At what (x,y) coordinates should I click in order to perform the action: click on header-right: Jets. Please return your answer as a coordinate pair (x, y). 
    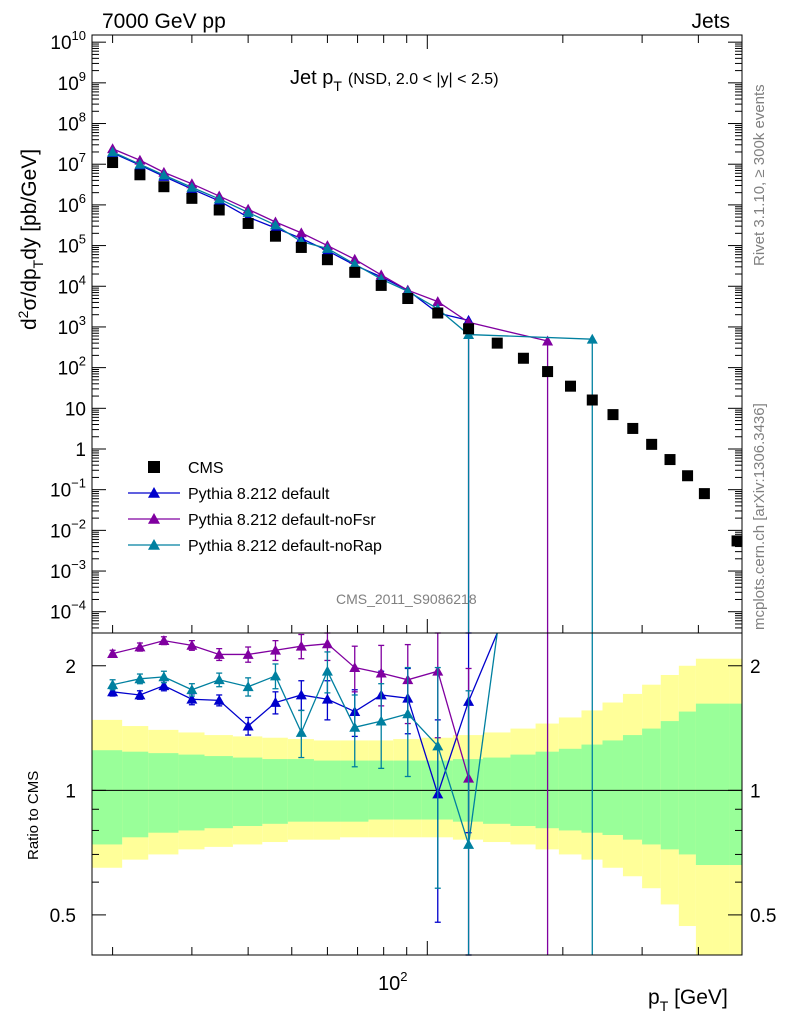
    Looking at the image, I should click on (710, 21).